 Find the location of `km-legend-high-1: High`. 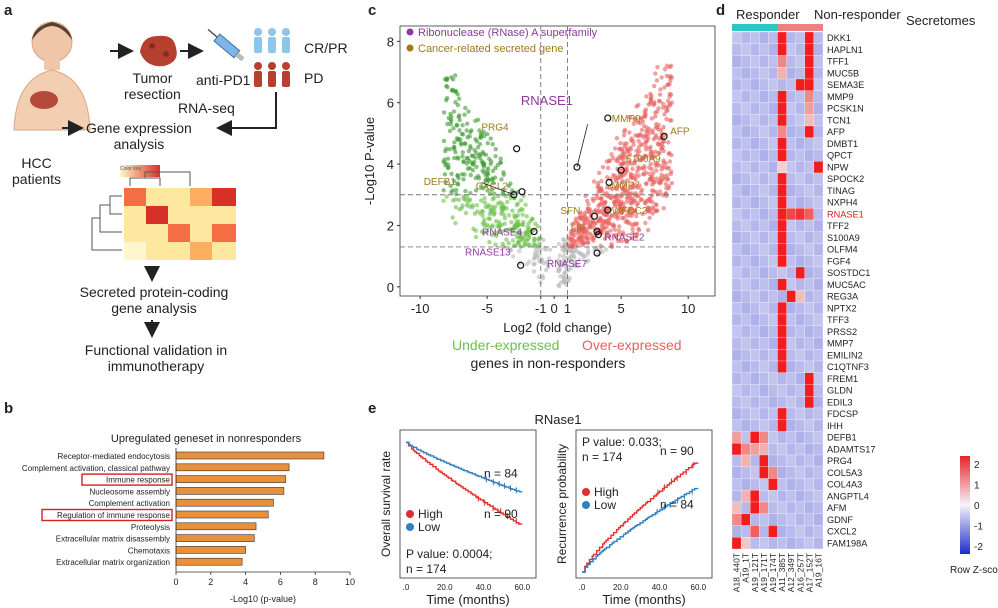

km-legend-high-1: High is located at coordinates (606, 492).